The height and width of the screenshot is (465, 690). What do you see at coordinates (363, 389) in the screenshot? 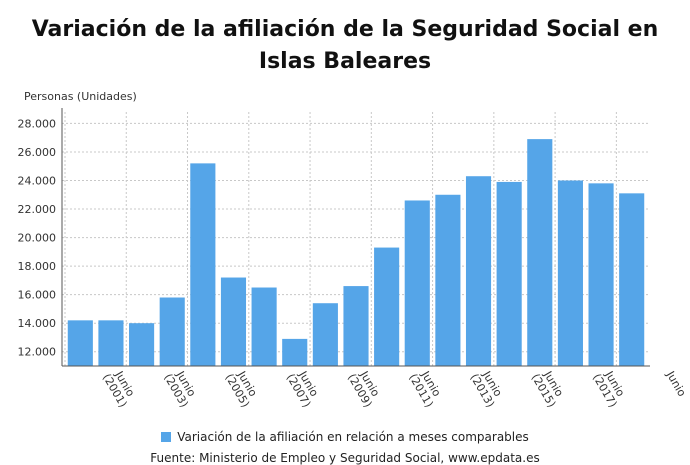
I see `x-tick-label: Junio(2009)` at bounding box center [363, 389].